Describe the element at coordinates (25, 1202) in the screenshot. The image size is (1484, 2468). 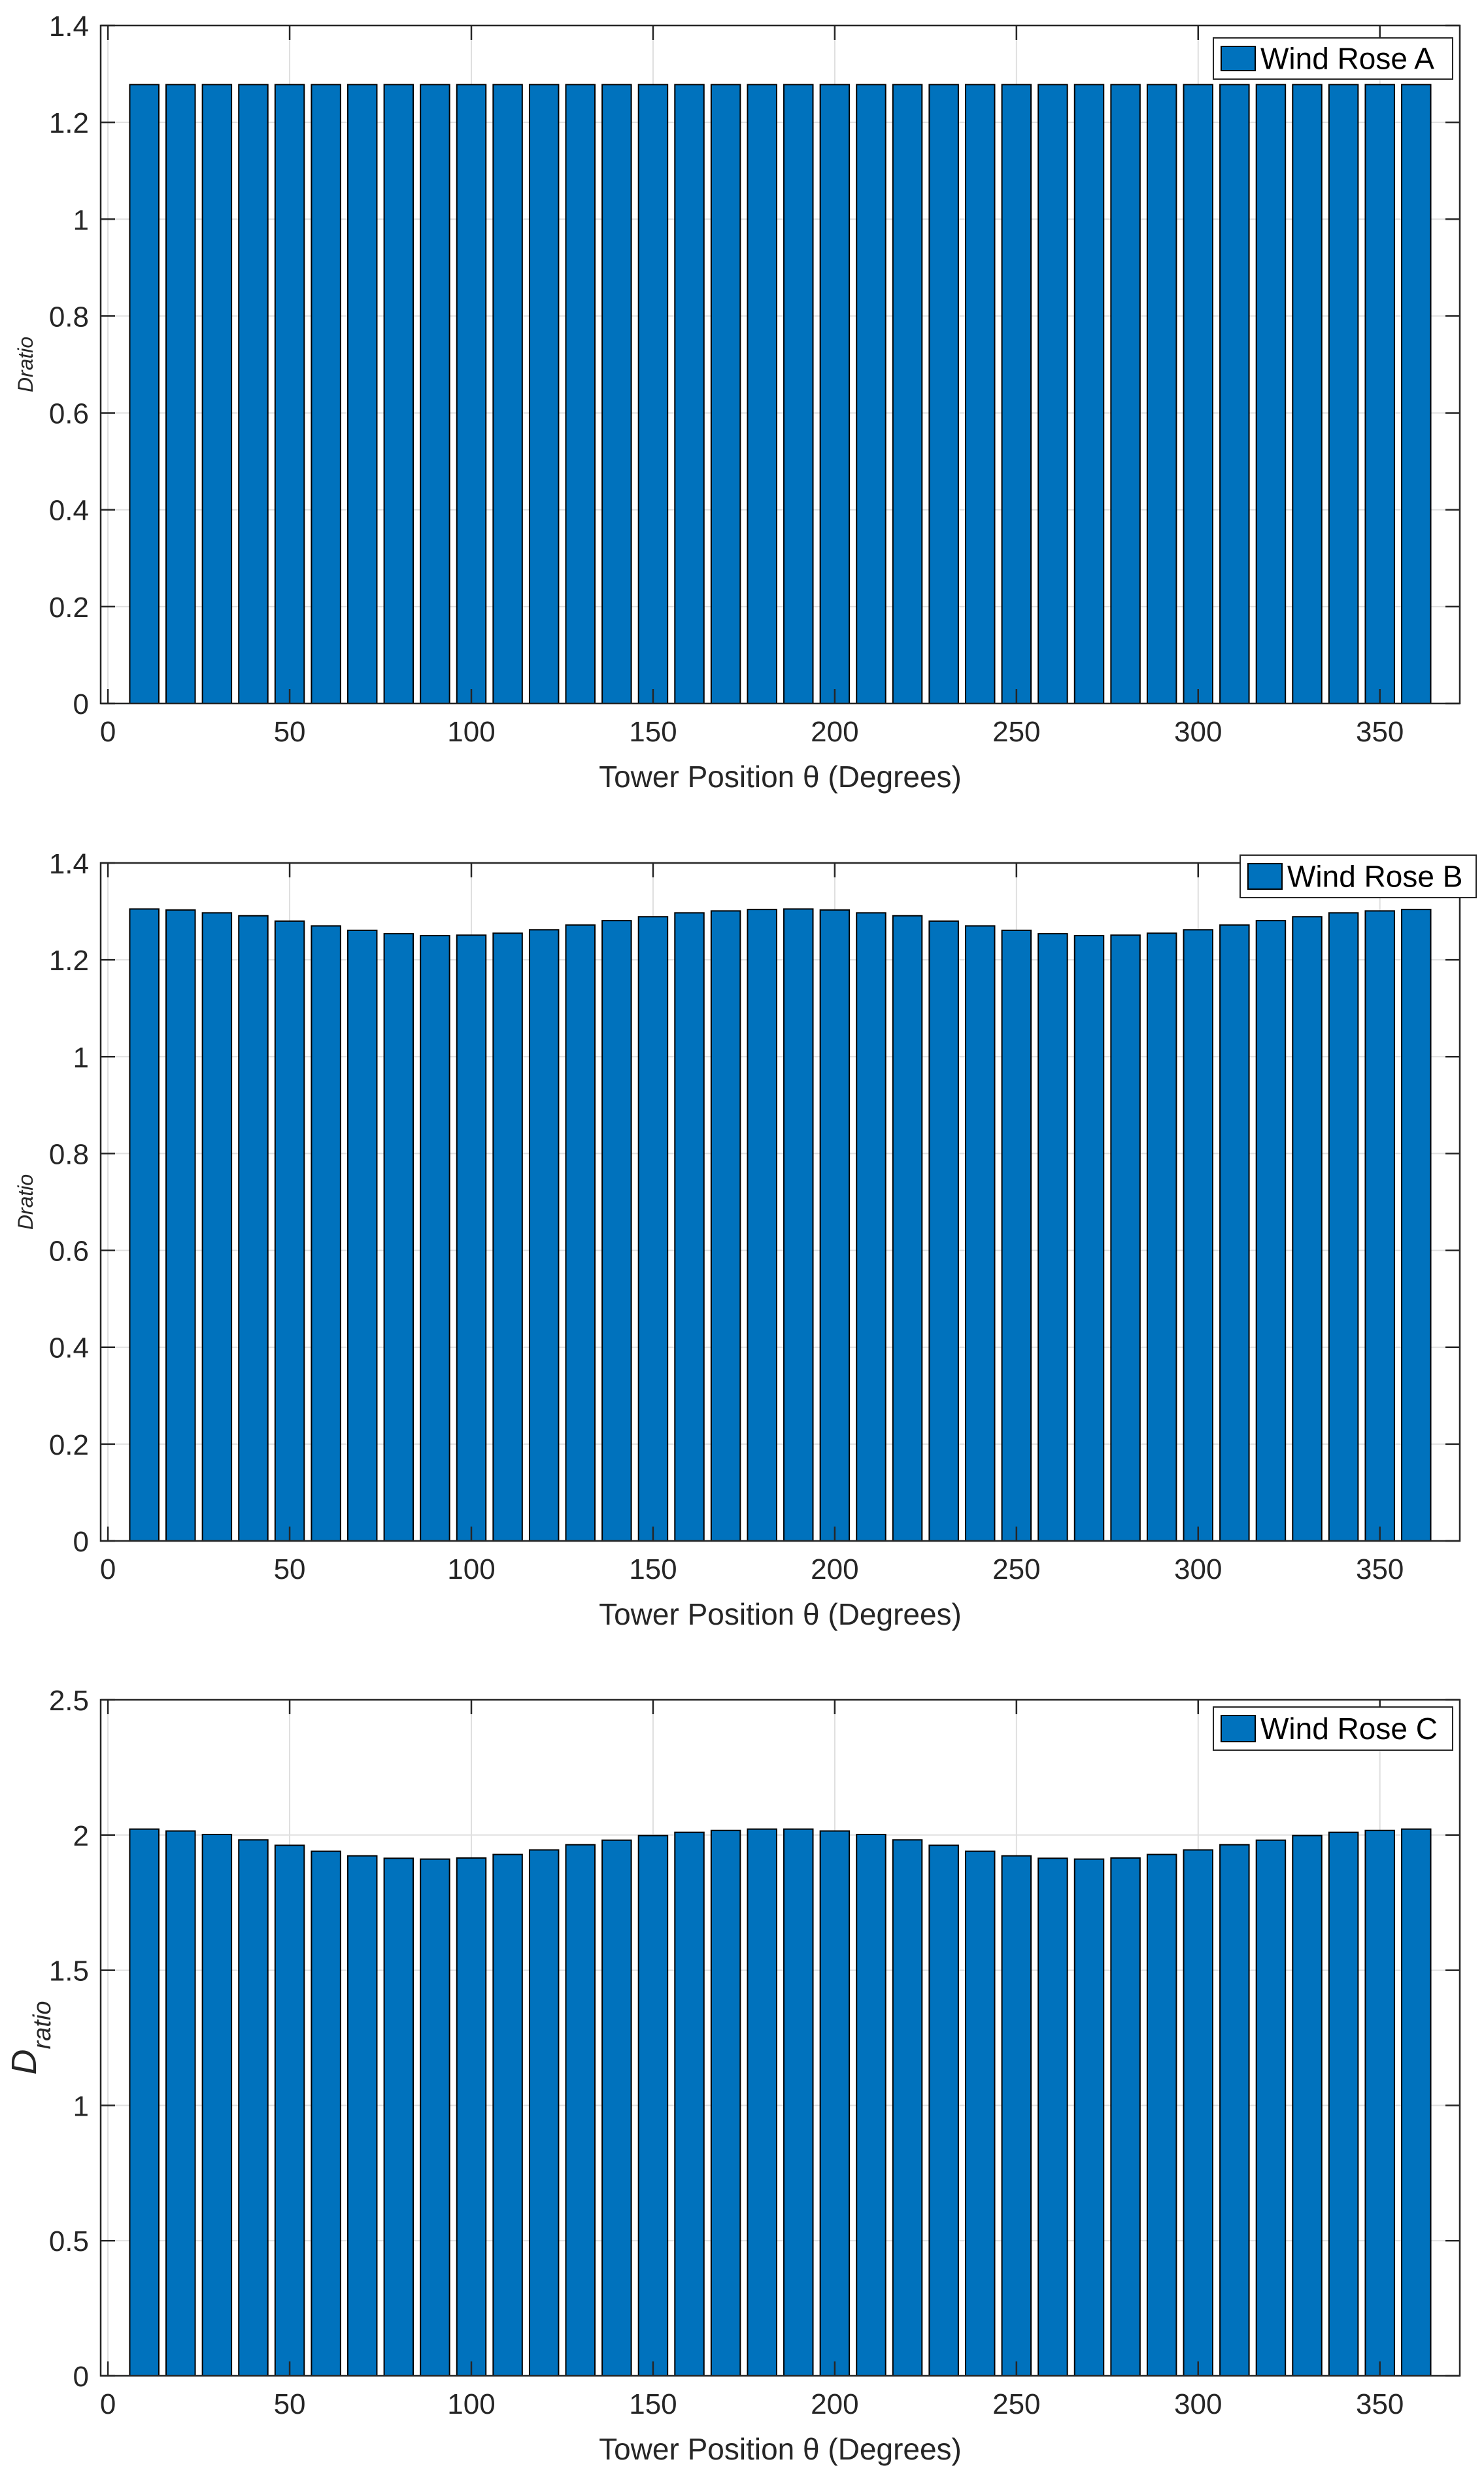
I see `y-axis-label: Dratio` at that location.